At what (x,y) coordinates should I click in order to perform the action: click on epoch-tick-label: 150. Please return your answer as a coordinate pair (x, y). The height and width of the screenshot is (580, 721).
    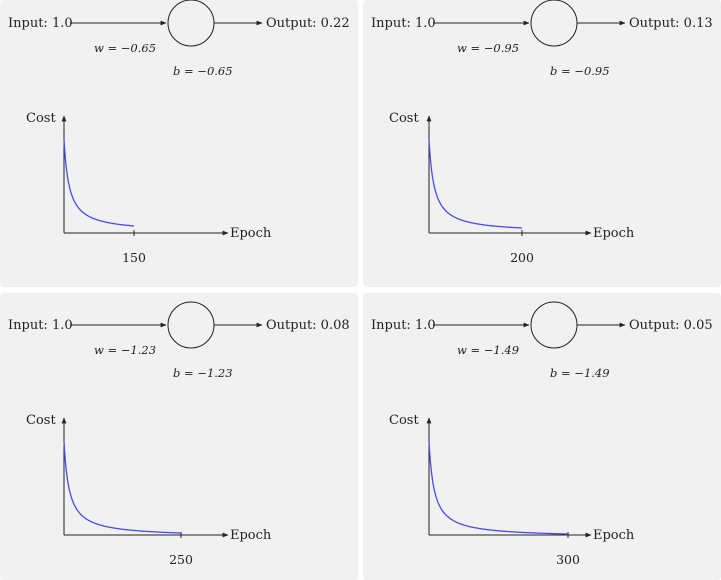
    Looking at the image, I should click on (134, 257).